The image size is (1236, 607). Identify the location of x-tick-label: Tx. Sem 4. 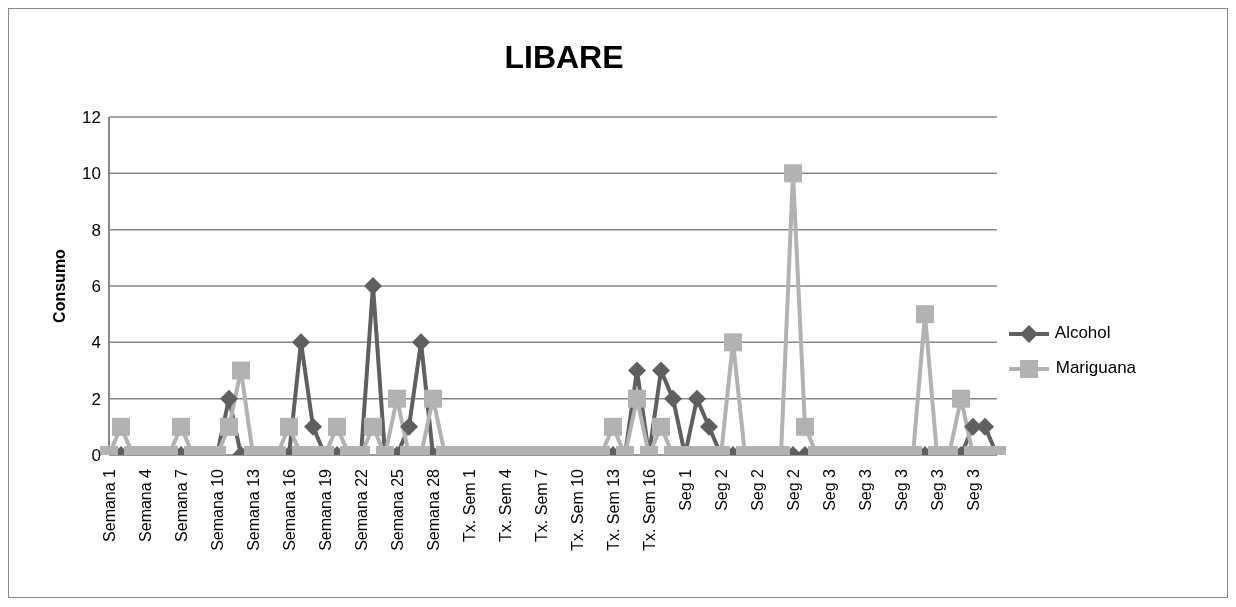
(505, 505).